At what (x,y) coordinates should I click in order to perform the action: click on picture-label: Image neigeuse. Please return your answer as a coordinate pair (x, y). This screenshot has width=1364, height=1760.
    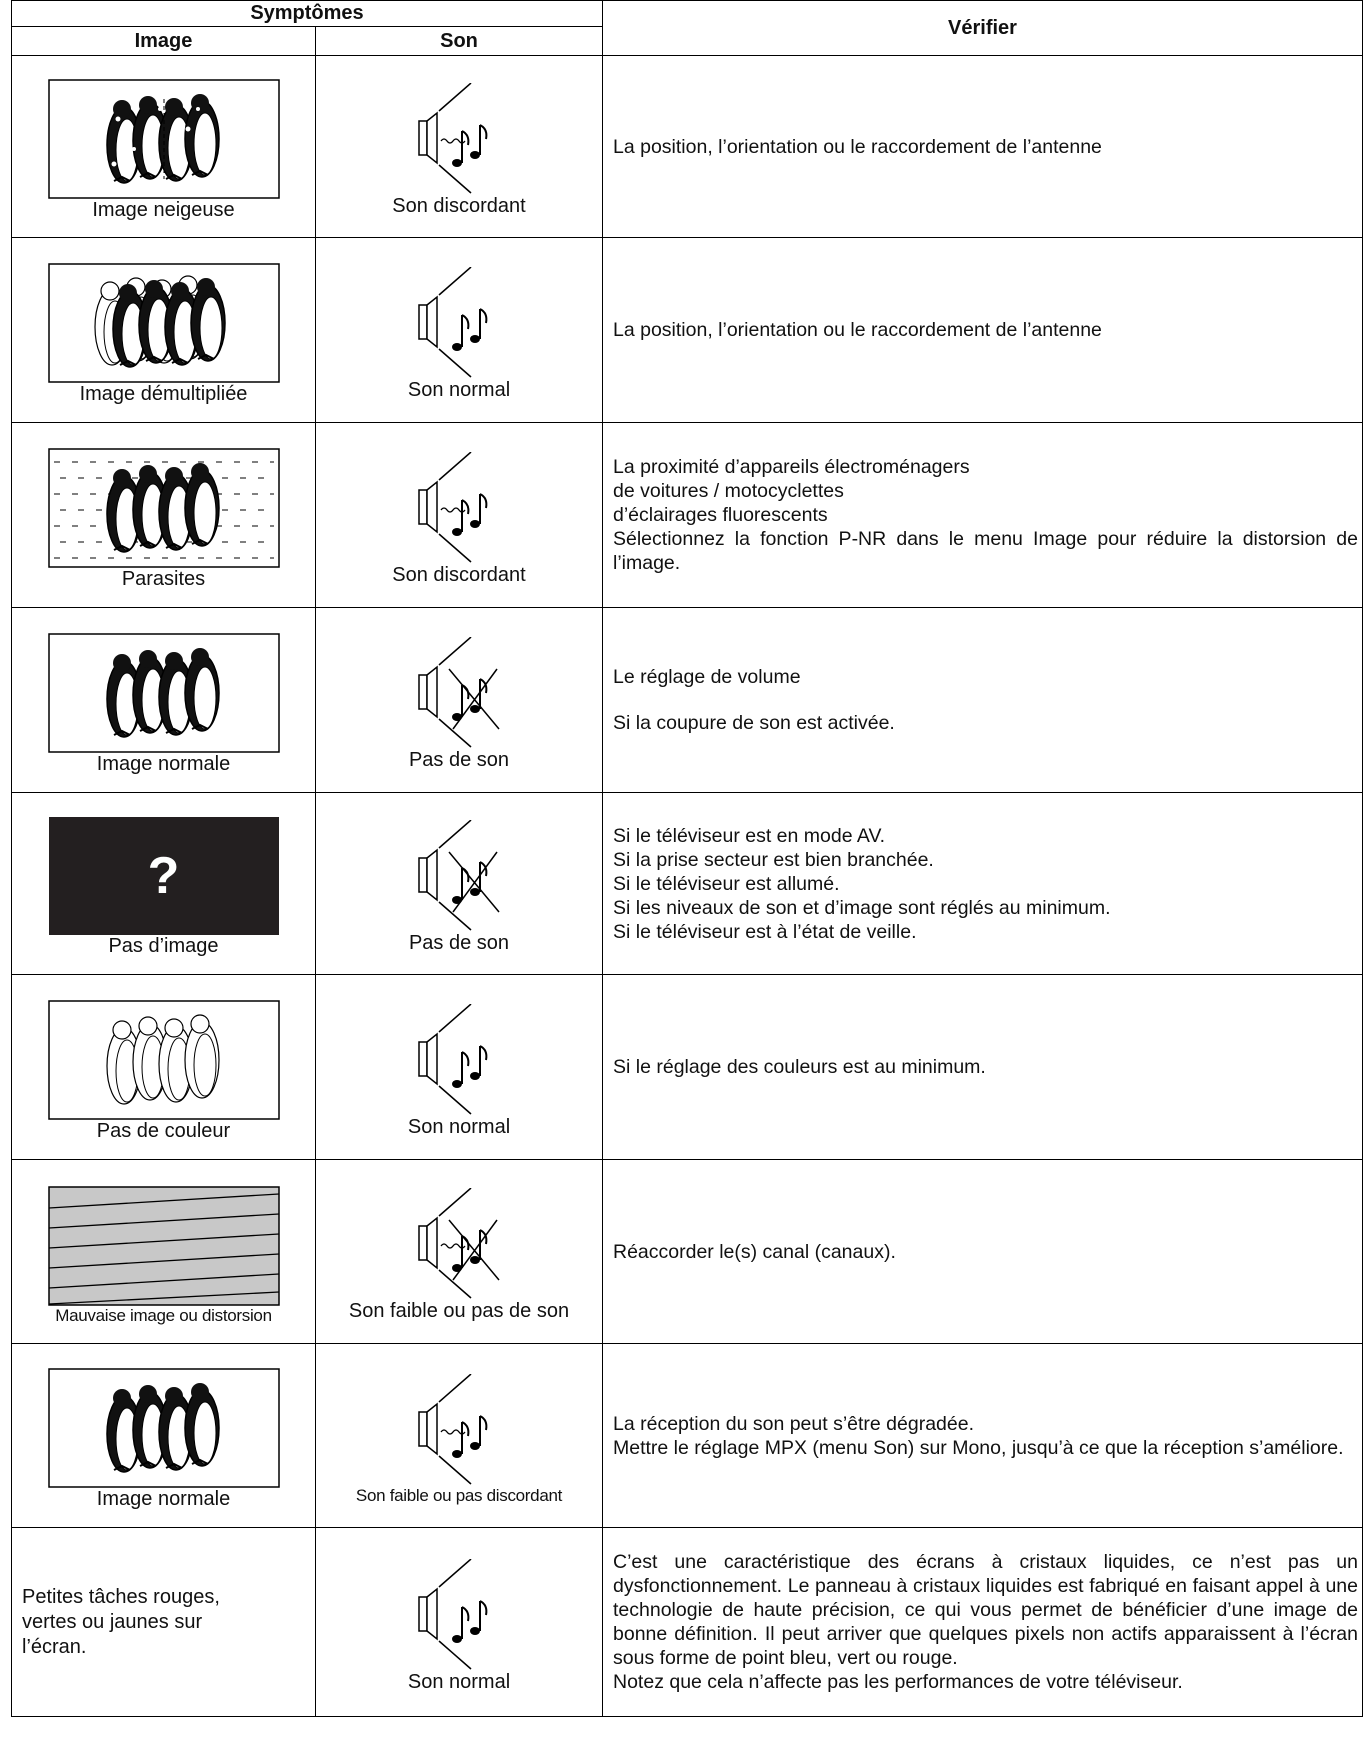
    Looking at the image, I should click on (163, 210).